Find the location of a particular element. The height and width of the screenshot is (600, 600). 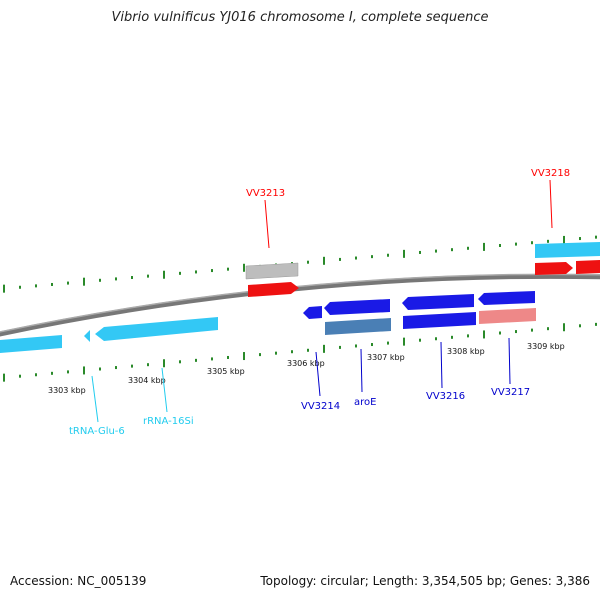

outer-tick-row is located at coordinates (300, 264).